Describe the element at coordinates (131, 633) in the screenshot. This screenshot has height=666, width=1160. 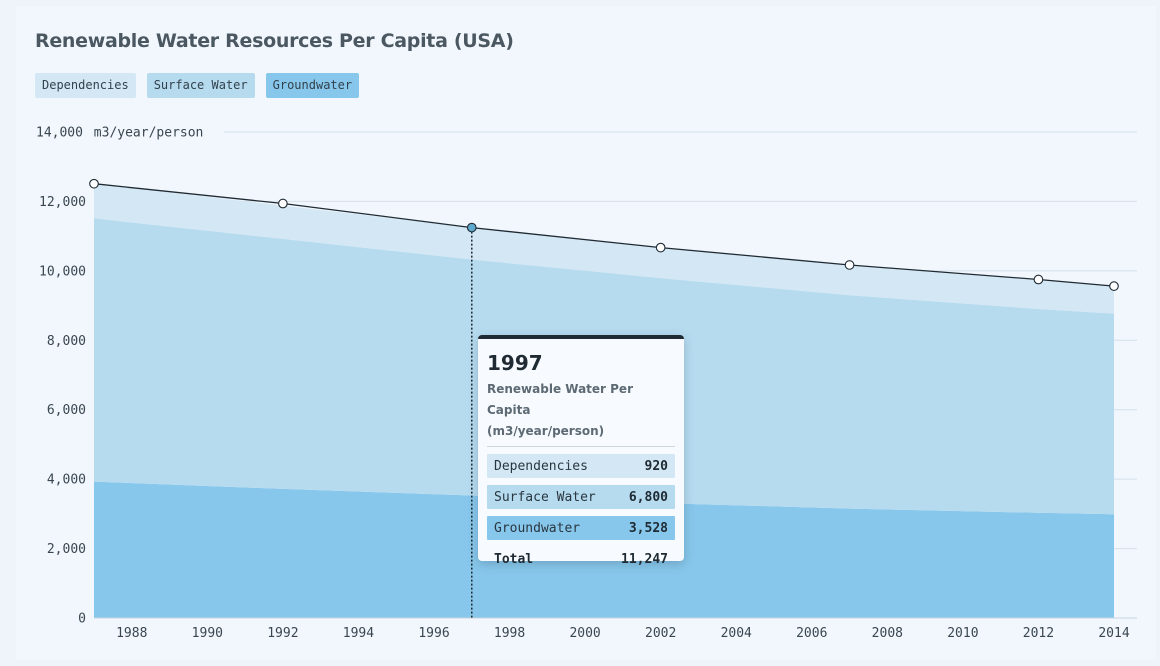
I see `x-tick-label: 1988` at that location.